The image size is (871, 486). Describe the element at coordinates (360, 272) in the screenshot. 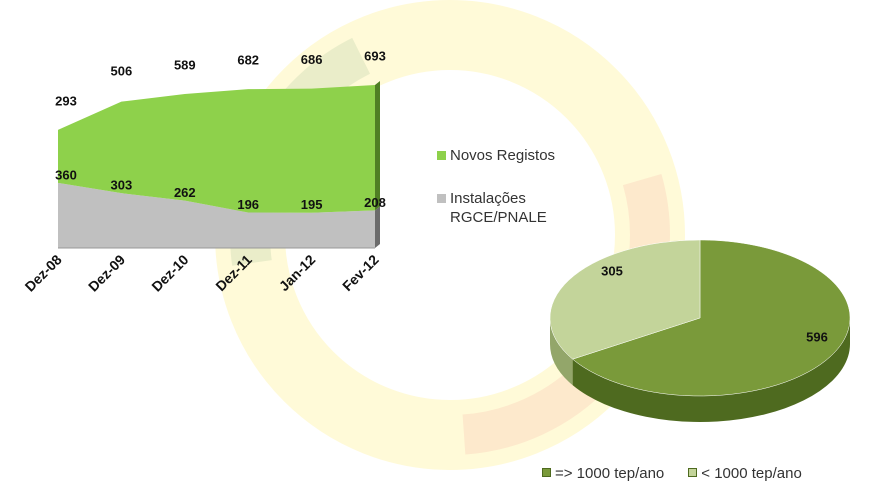

I see `x-tick-label: Fev-12` at that location.